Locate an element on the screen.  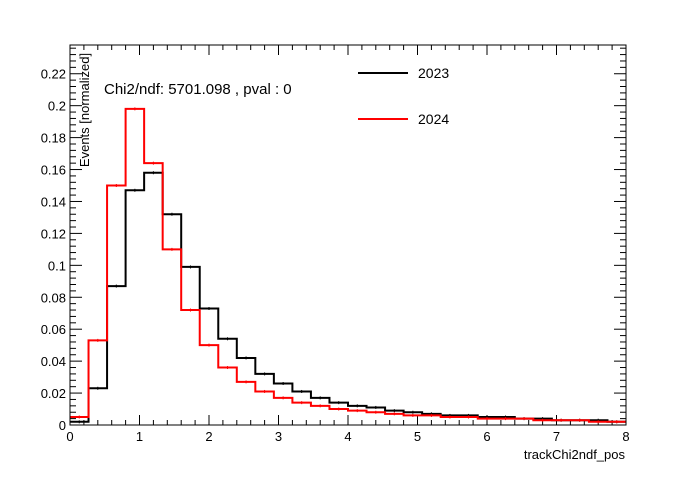
y-tick-label: 0.08 is located at coordinates (53, 297).